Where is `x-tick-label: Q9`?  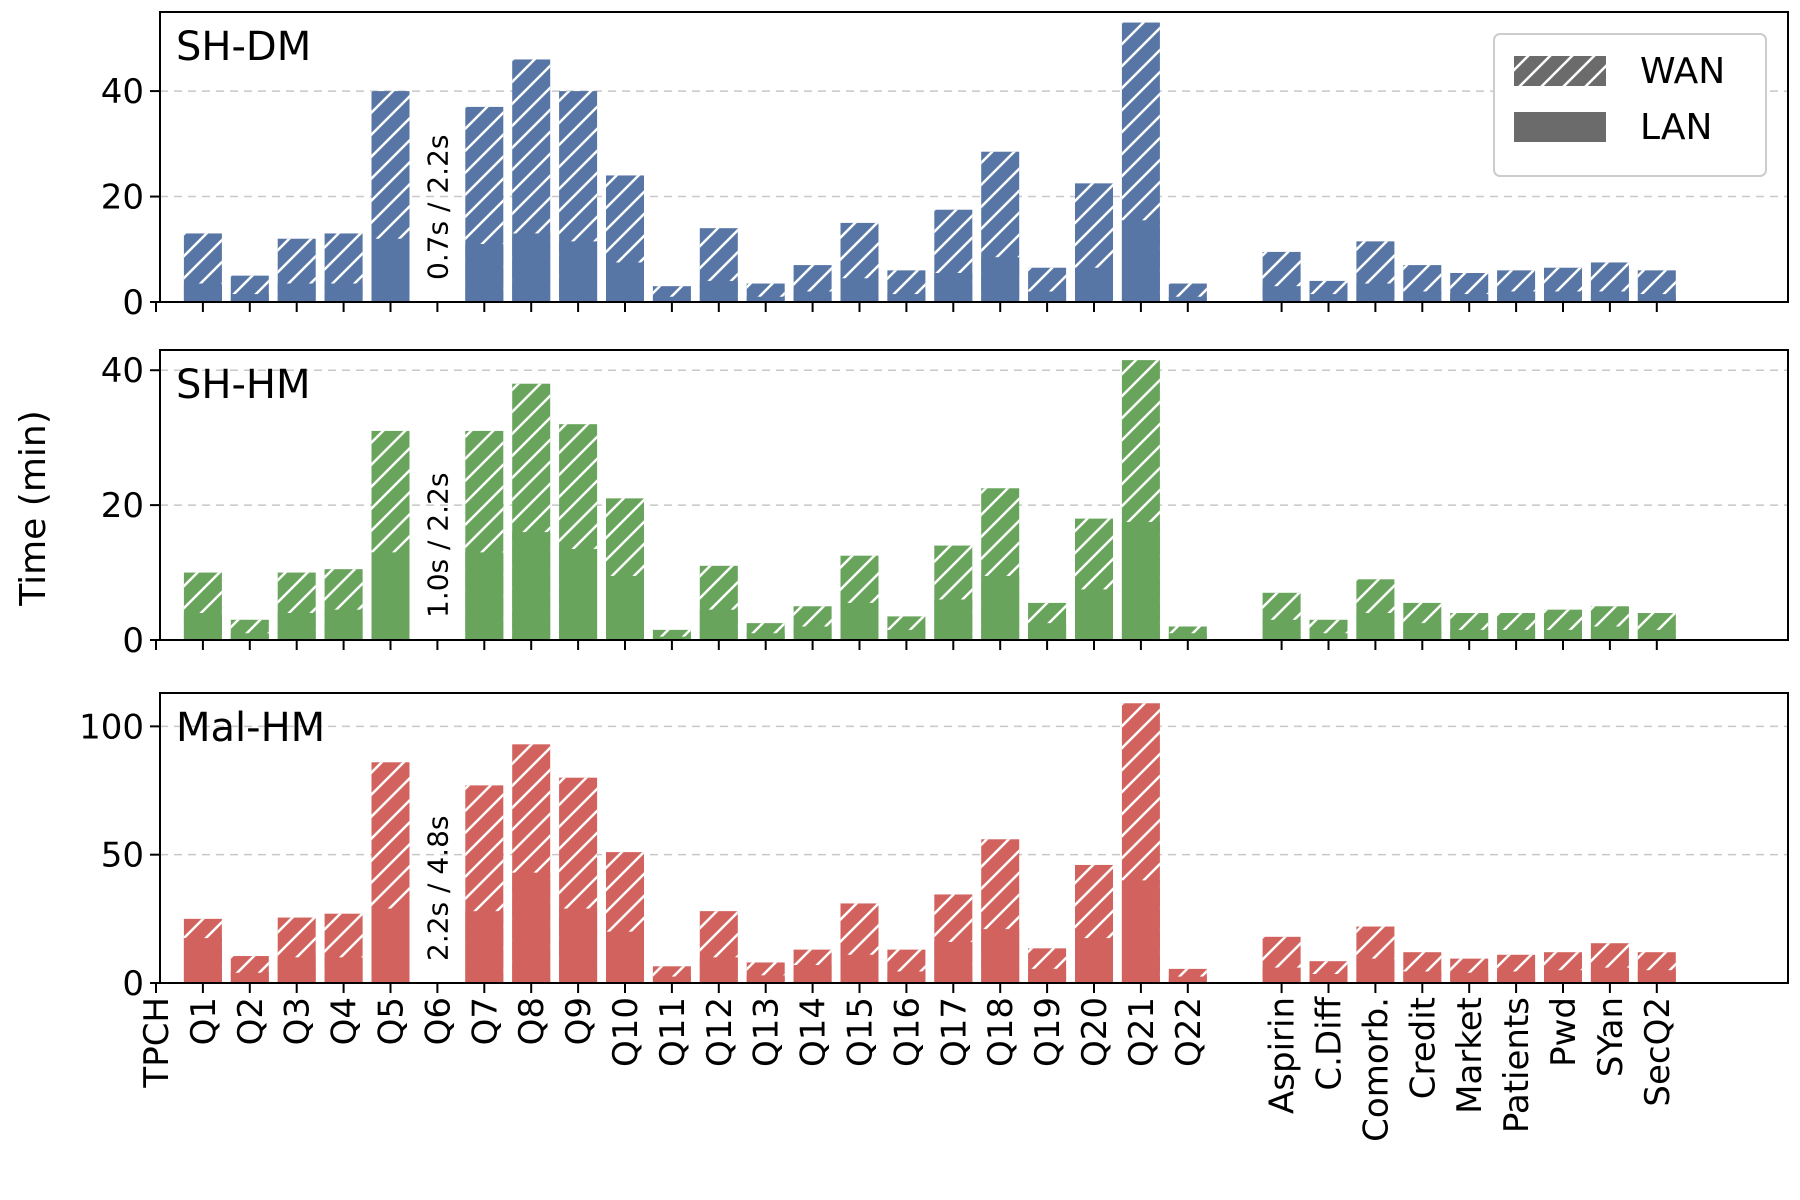 x-tick-label: Q9 is located at coordinates (579, 1021).